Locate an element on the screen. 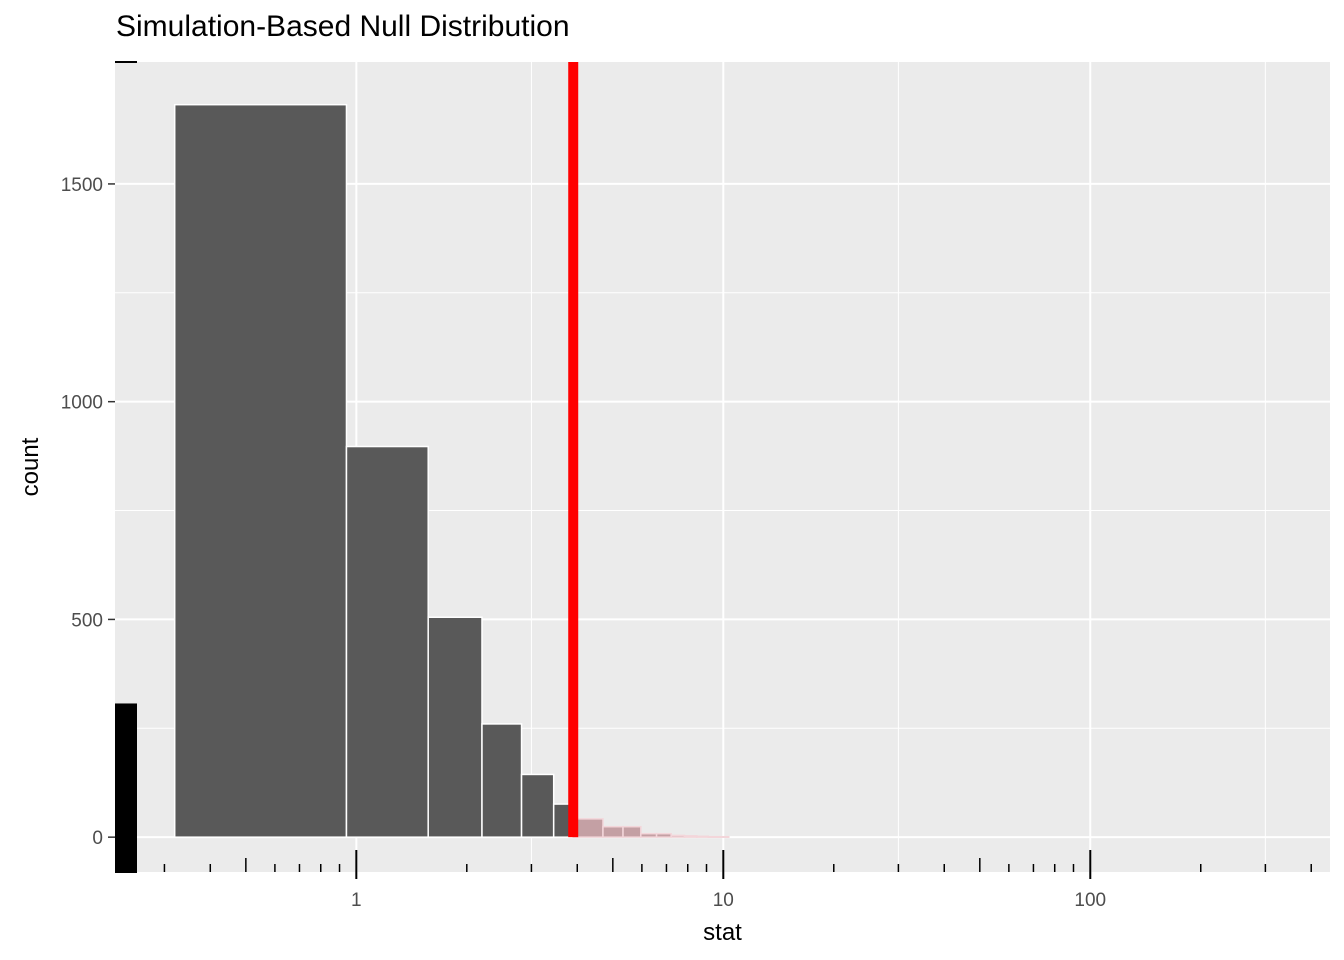  x-tick-label: 10 is located at coordinates (723, 900).